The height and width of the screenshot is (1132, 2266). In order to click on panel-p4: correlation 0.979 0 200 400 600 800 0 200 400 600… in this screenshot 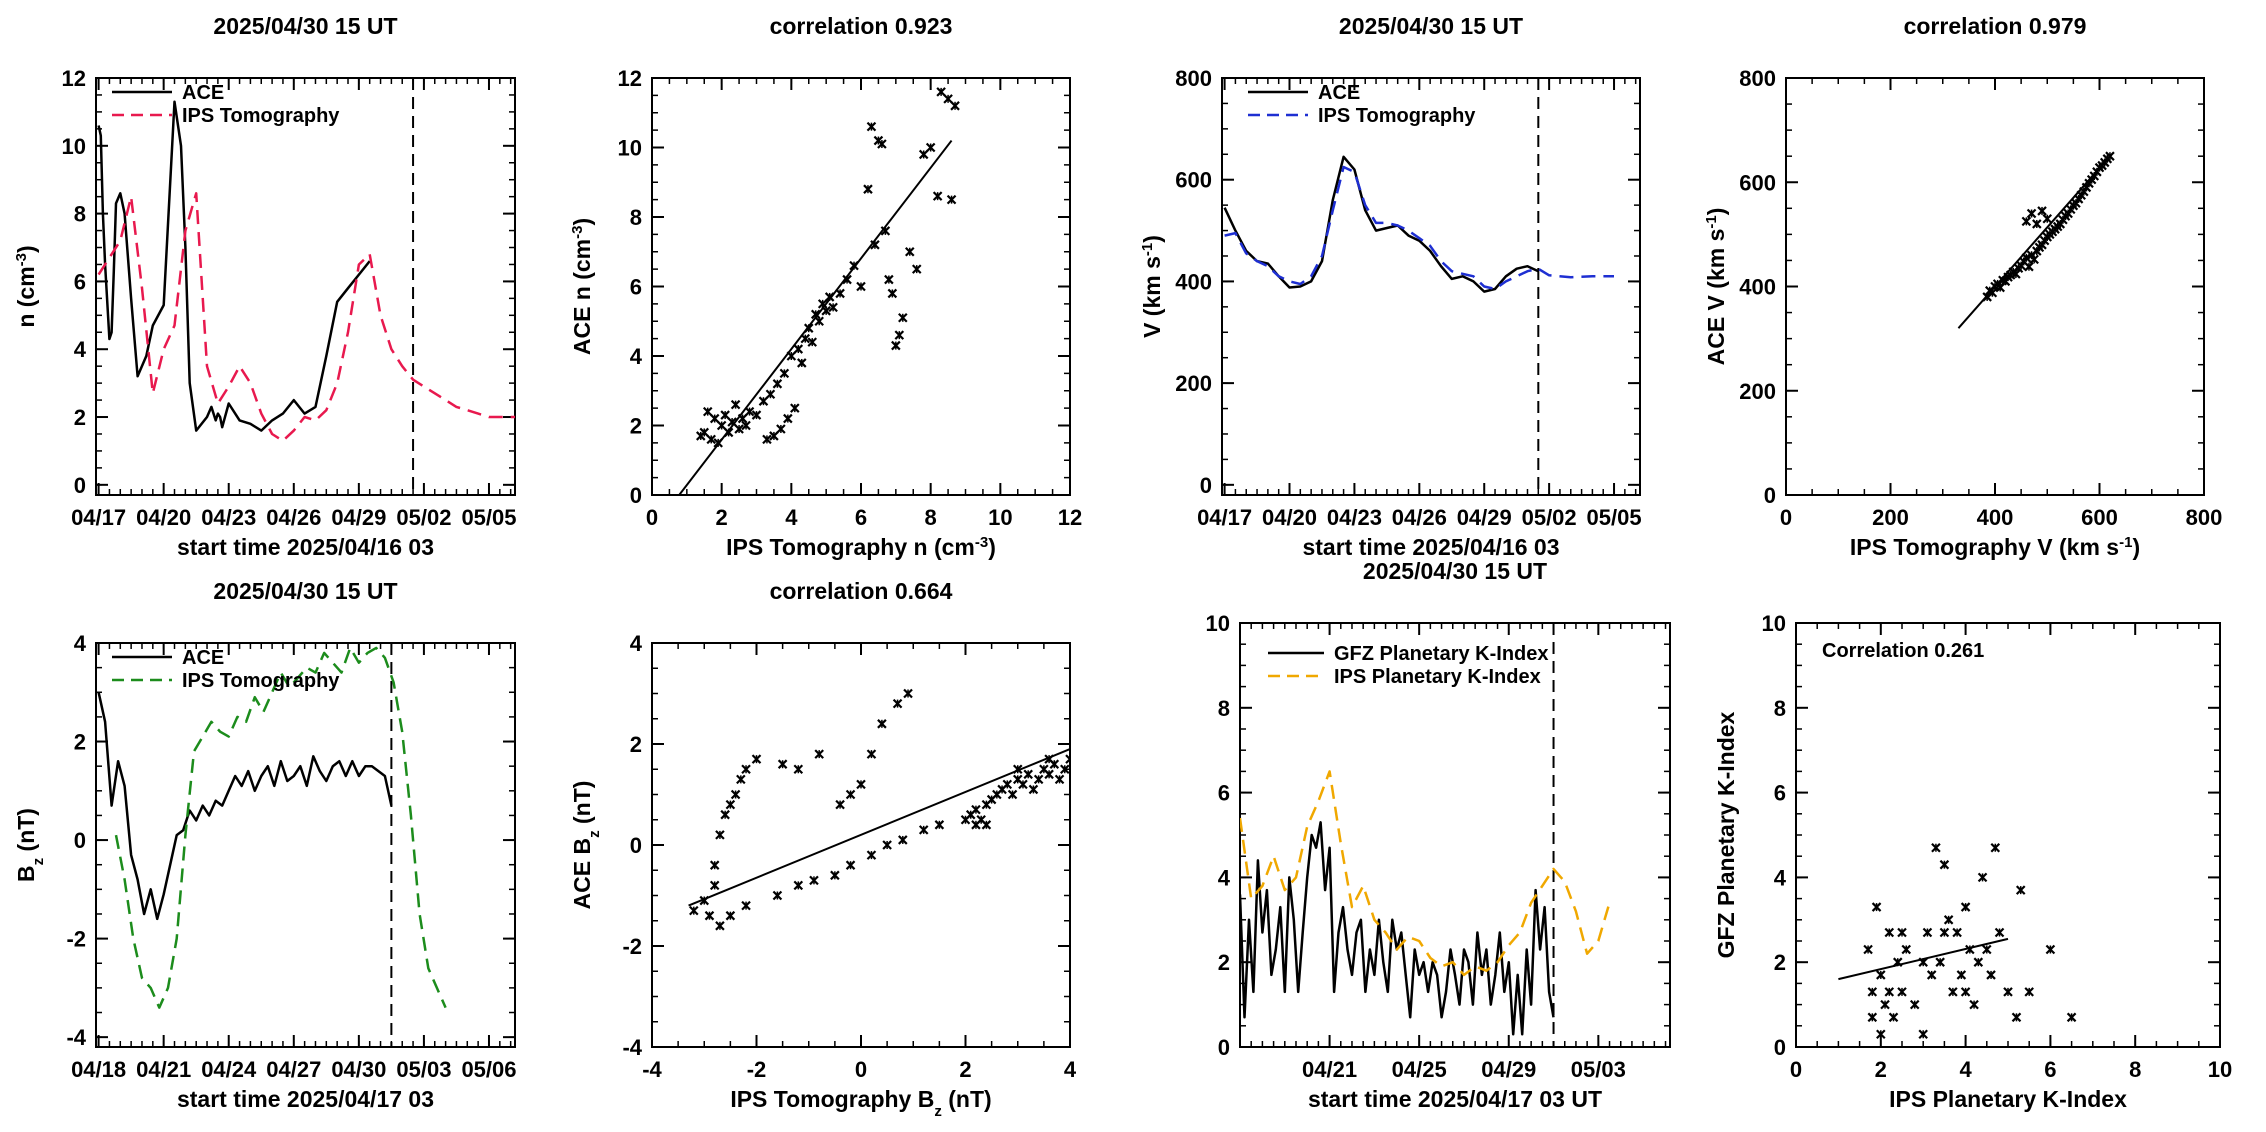, I will do `click(1963, 286)`.